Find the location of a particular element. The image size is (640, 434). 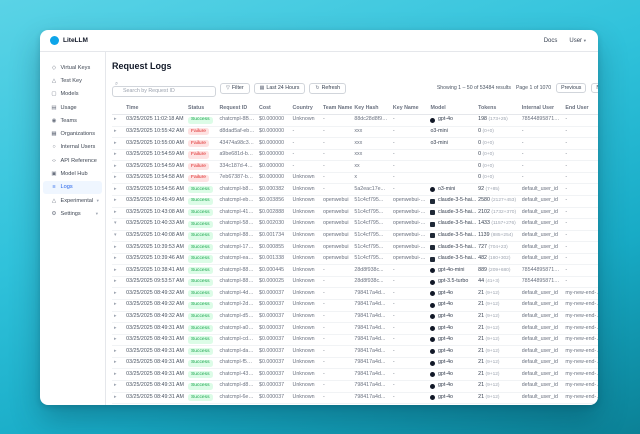

refresh-button: ↻ Refresh is located at coordinates (328, 88).